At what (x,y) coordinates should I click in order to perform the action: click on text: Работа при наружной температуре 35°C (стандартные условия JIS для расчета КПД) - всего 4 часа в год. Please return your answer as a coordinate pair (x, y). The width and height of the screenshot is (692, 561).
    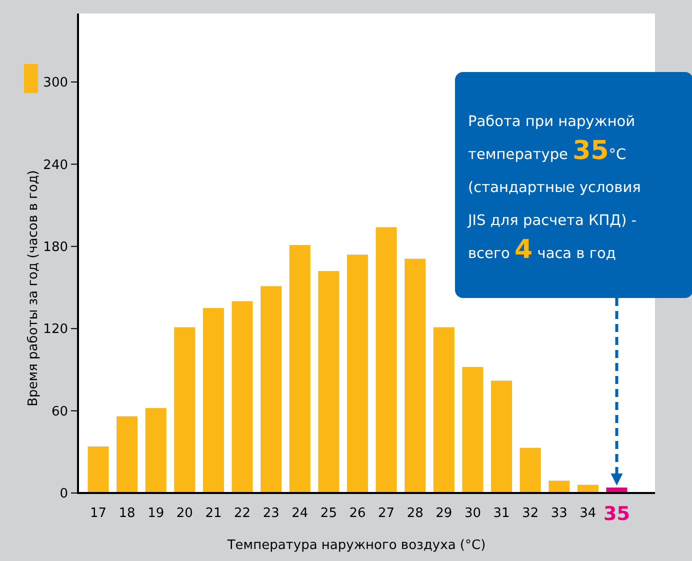
    Looking at the image, I should click on (554, 189).